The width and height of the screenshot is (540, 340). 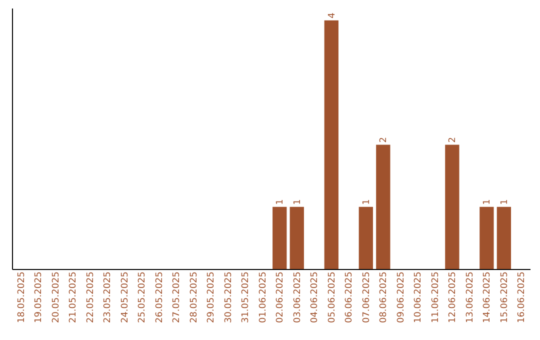 I want to click on x-tick-label: 16.06.2025, so click(x=522, y=298).